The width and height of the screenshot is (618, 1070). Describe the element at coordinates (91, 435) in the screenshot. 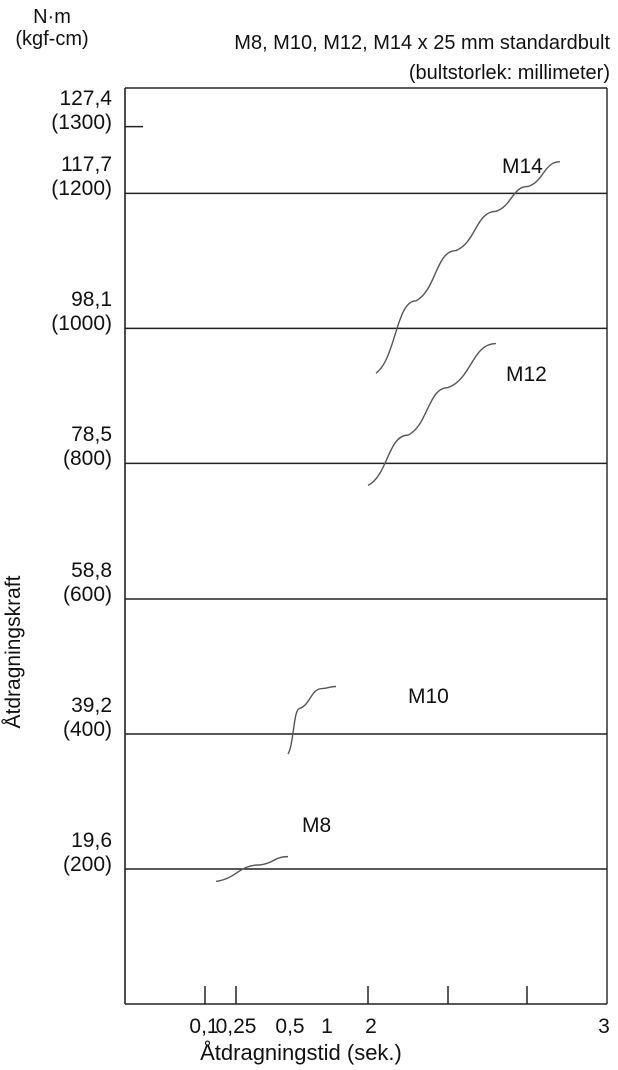

I see `y-tick-value: 78,5` at that location.